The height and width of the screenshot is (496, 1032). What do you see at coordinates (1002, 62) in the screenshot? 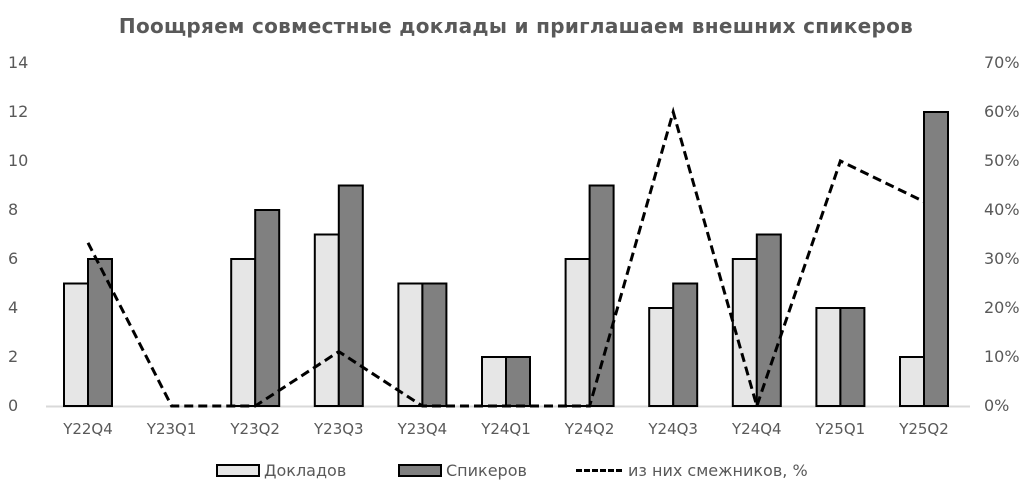
I see `y2-tick-70: 70%` at bounding box center [1002, 62].